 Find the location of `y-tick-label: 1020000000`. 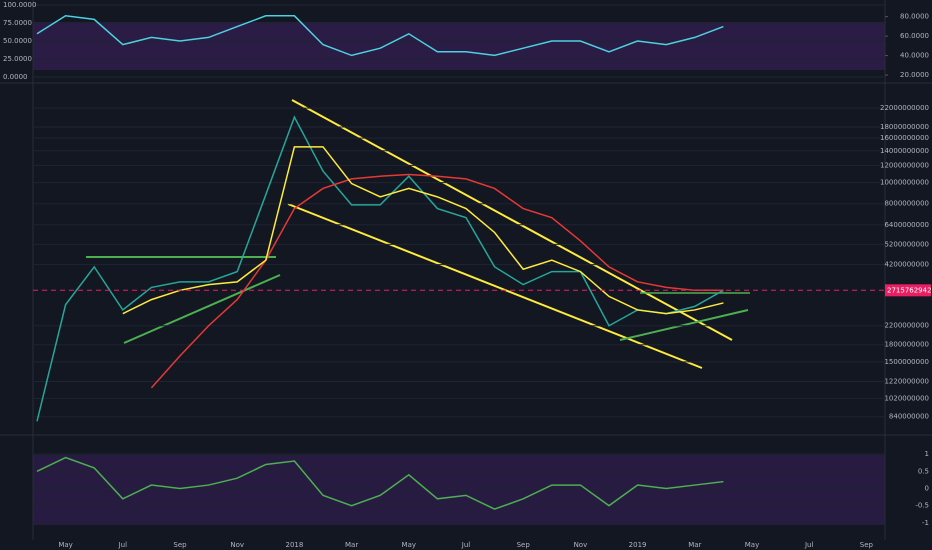

y-tick-label: 1020000000 is located at coordinates (906, 398).